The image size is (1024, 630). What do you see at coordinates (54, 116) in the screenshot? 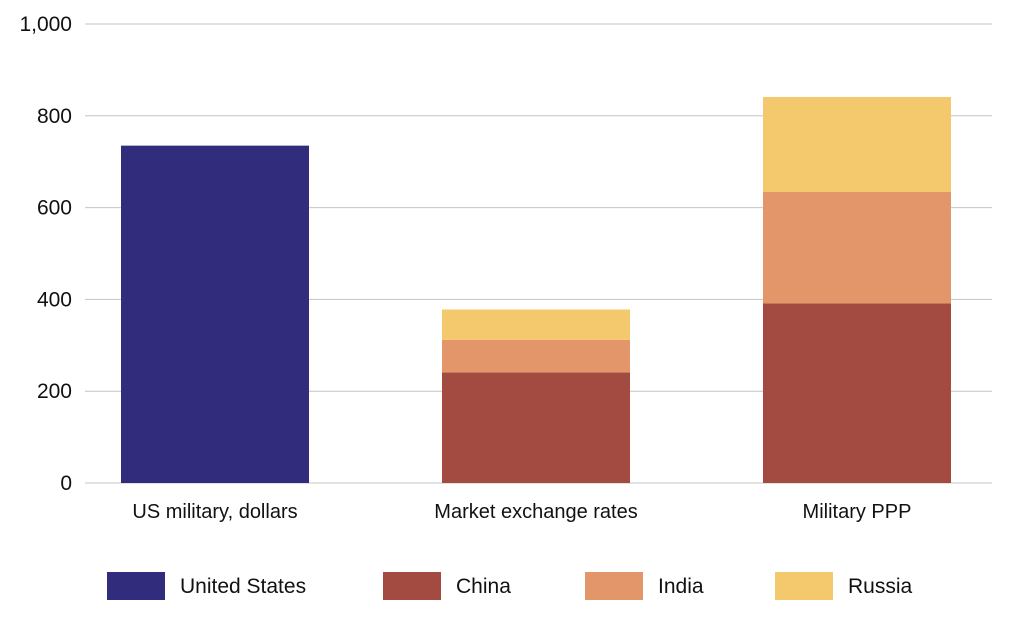
I see `y-tick-label-800: 800` at bounding box center [54, 116].